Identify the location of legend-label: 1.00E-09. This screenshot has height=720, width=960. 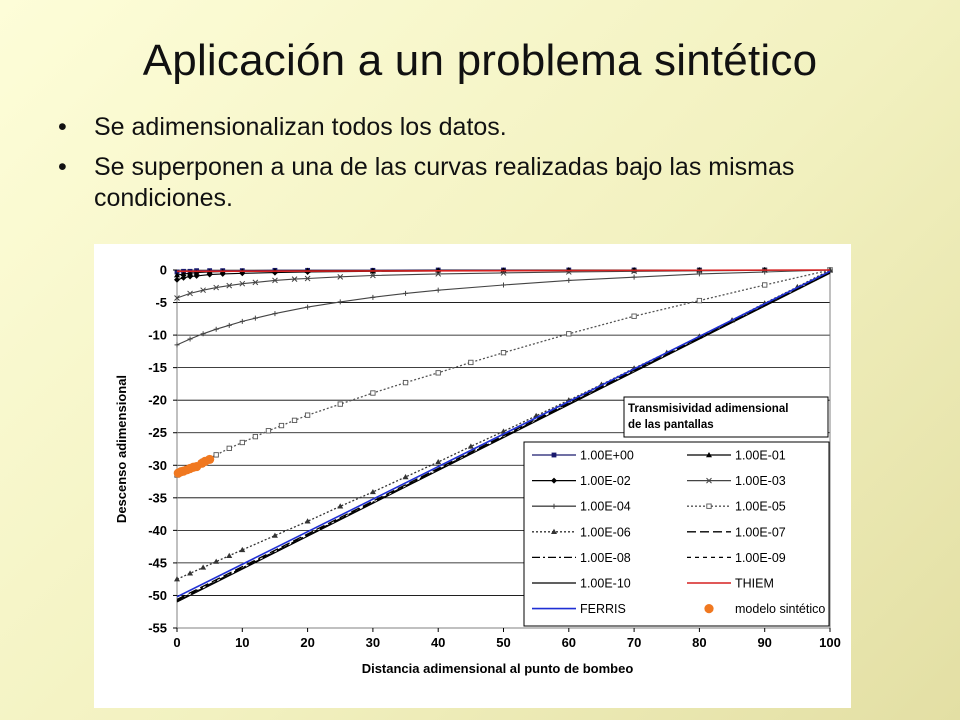
(760, 558).